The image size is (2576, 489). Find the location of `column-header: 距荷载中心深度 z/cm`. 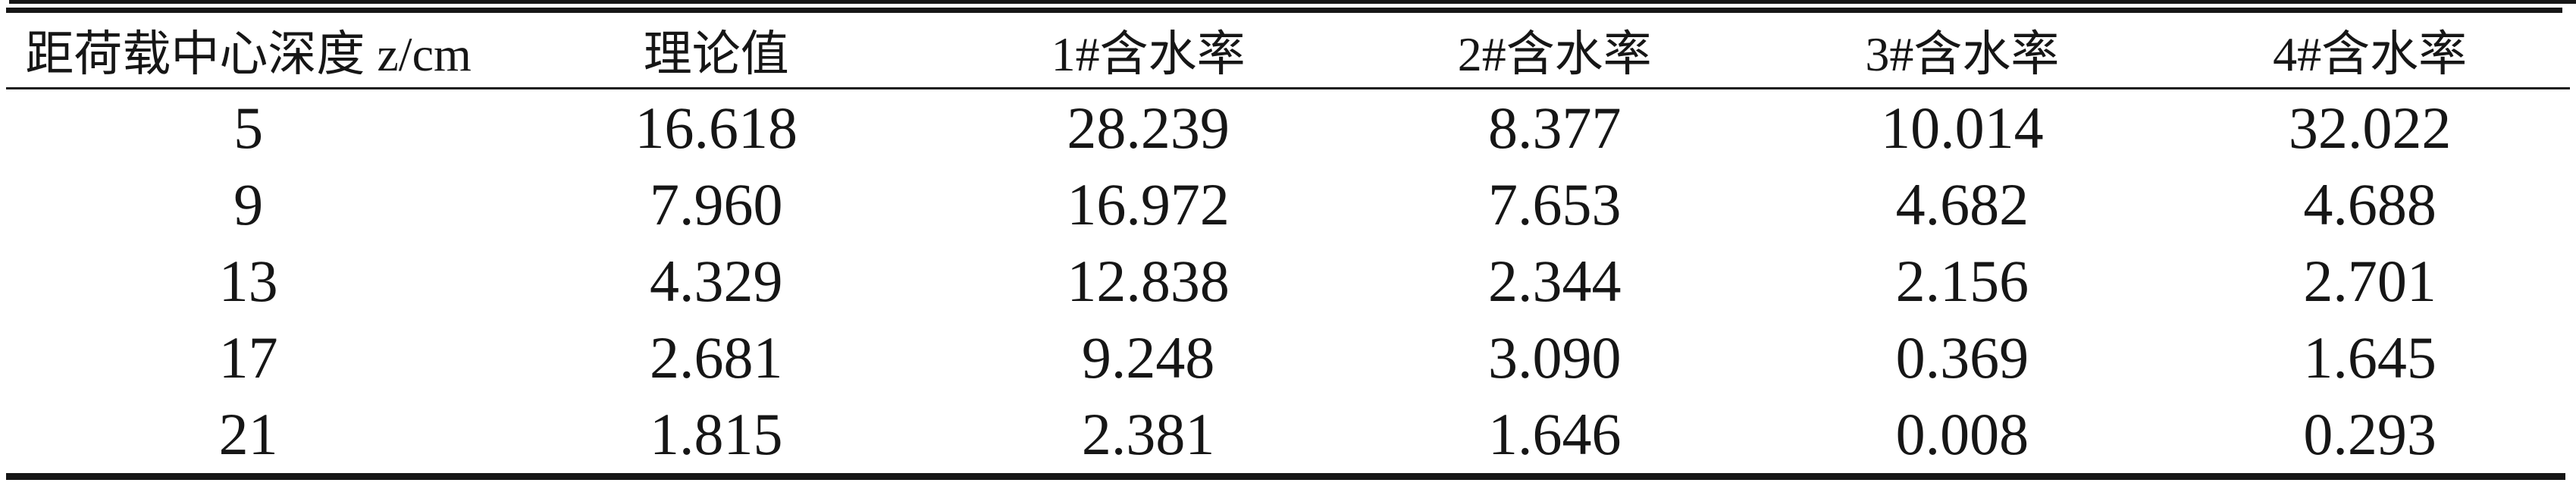

column-header: 距荷载中心深度 z/cm is located at coordinates (249, 50).